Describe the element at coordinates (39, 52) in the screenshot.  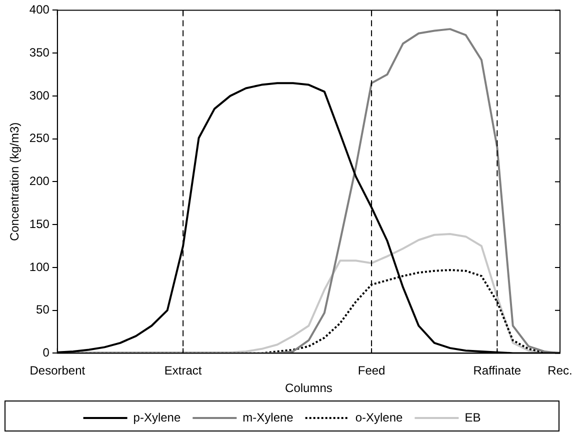
I see `y-tick-label: 350` at that location.